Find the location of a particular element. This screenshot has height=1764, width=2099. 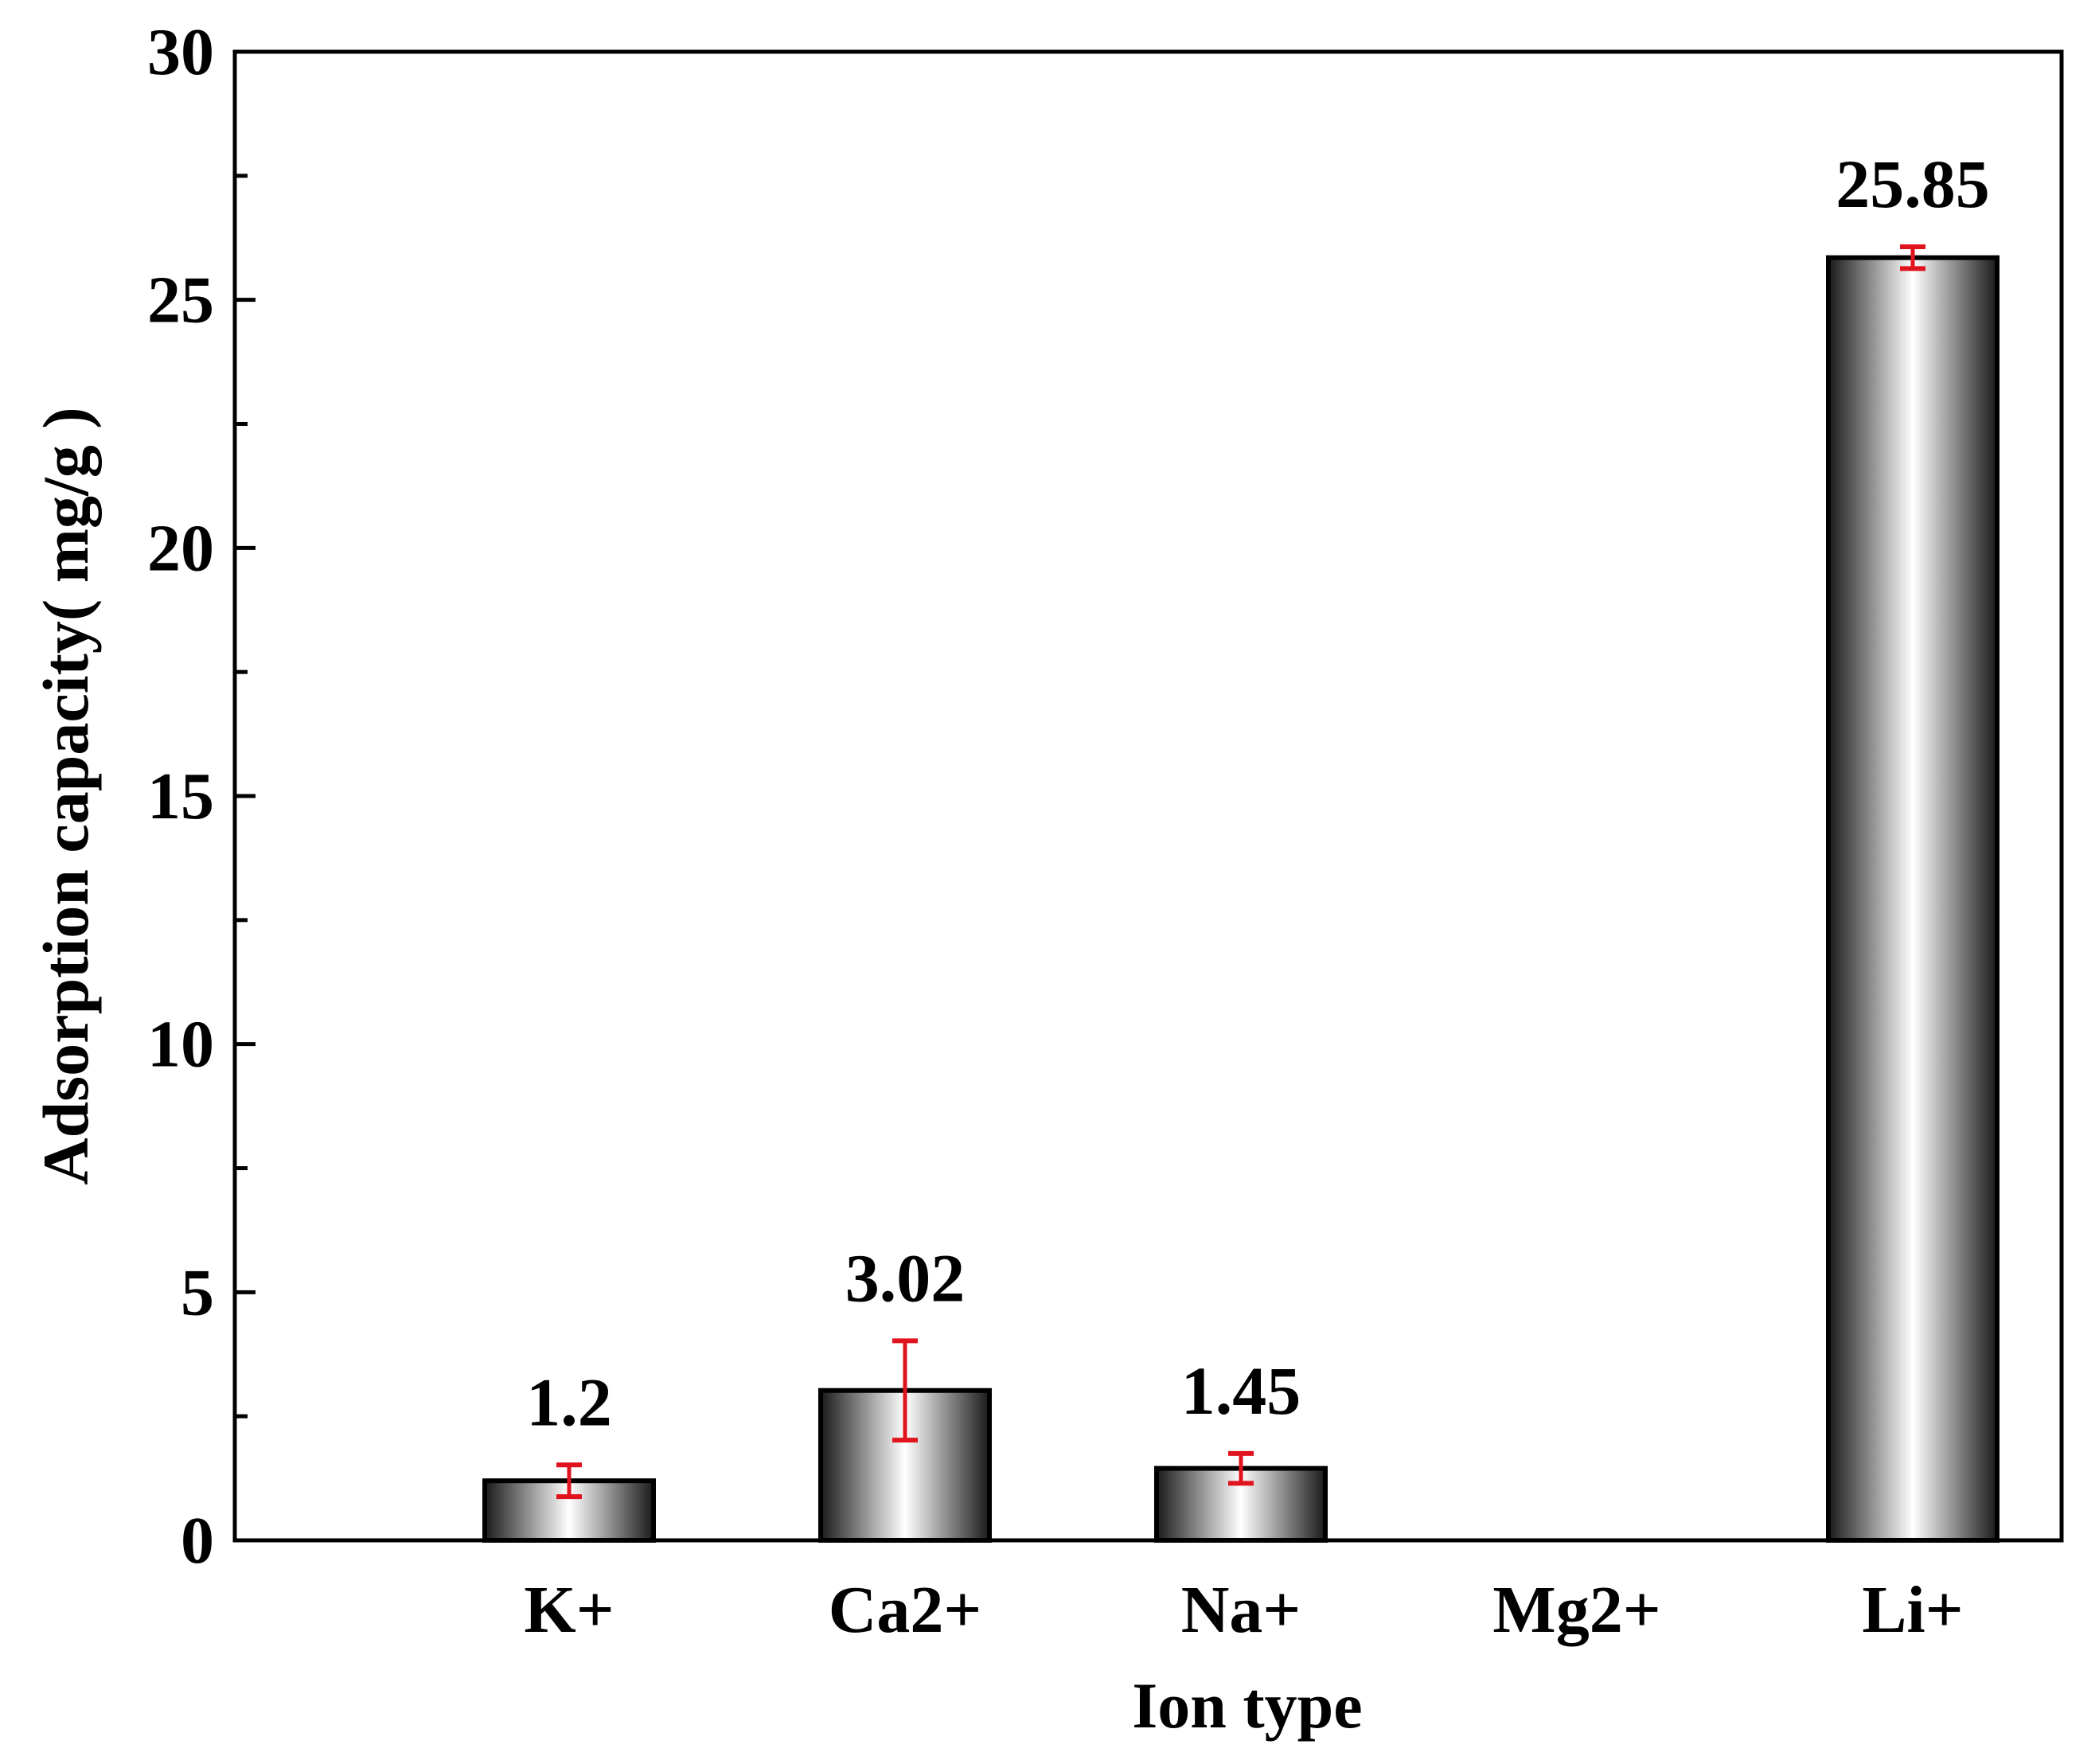

y-tick-label: 20 is located at coordinates (180, 548).